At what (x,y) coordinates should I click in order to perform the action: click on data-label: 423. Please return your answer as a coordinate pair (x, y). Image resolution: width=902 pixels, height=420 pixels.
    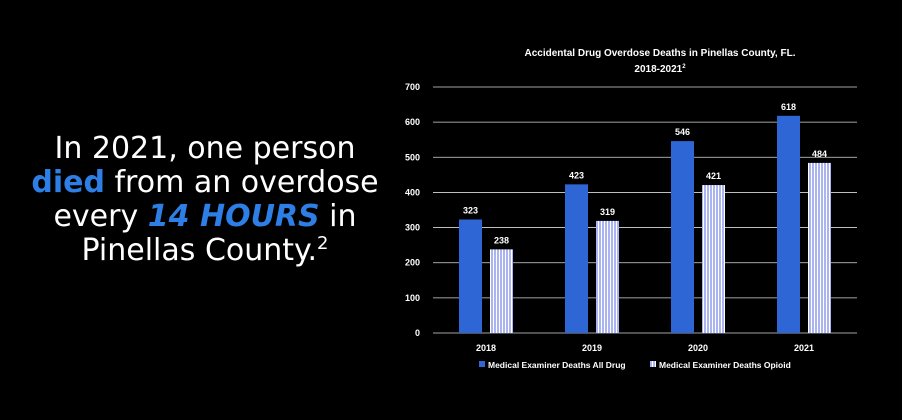
    Looking at the image, I should click on (576, 175).